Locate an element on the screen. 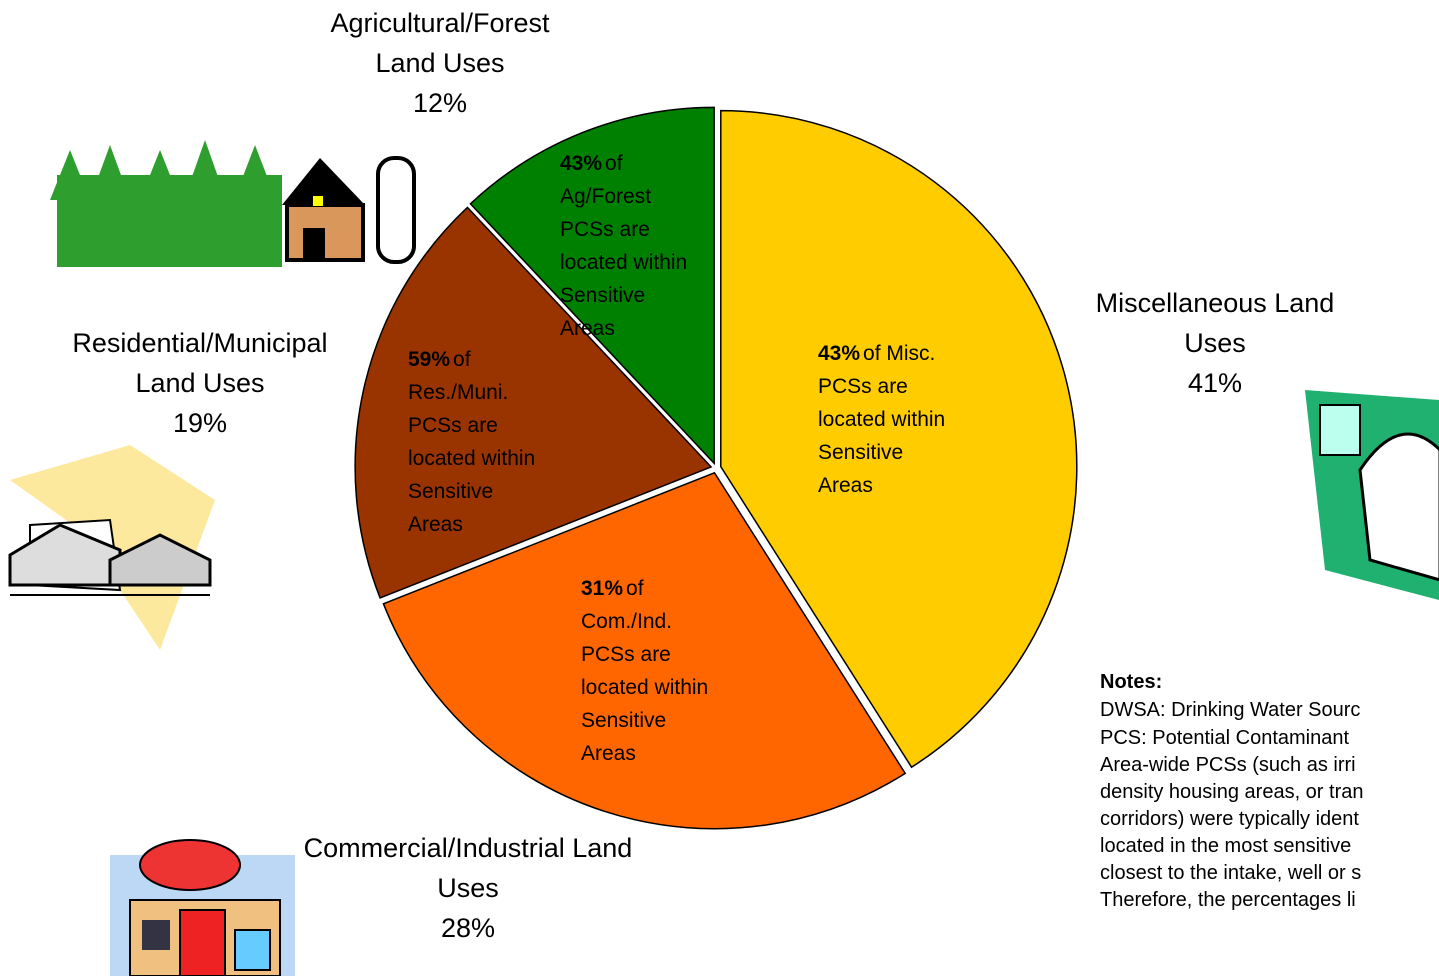  category-label: Commercial/Industrial Land Uses 28% is located at coordinates (468, 888).